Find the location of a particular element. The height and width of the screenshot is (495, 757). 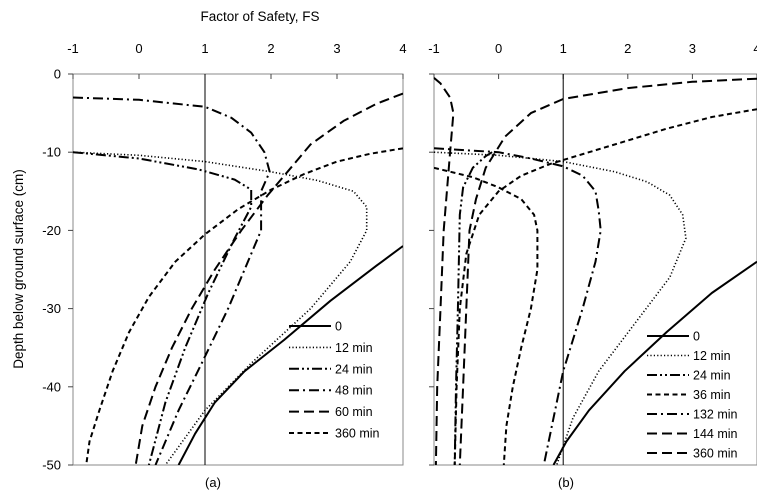

y-tick-label: -20 is located at coordinates (51, 230).